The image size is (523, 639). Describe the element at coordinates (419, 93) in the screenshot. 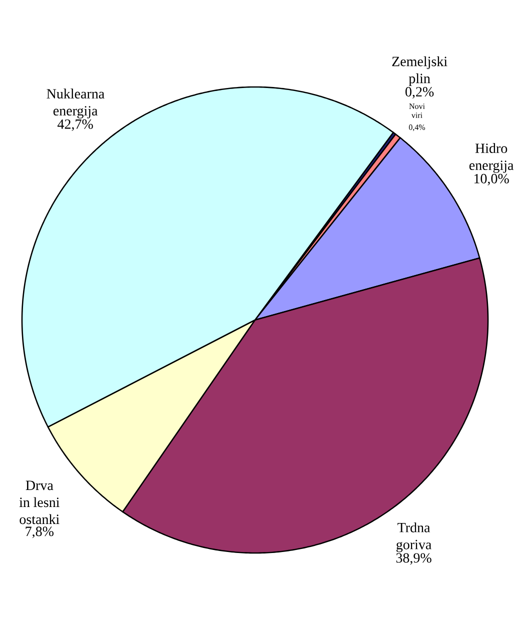

I see `data-label: 0,2%` at that location.